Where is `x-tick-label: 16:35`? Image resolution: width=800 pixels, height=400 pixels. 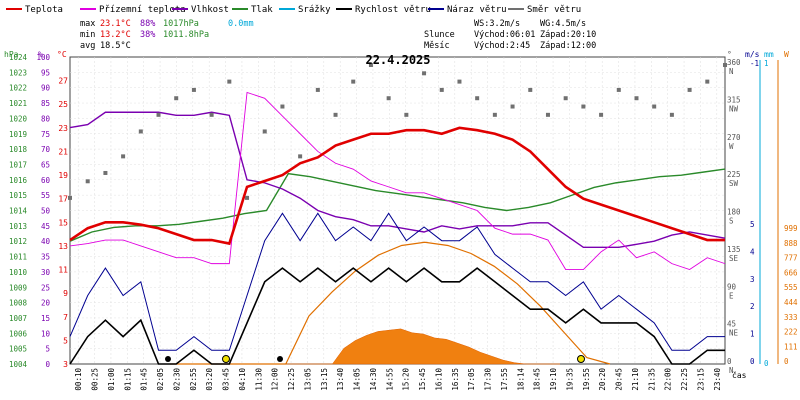
x-tick-label: 16:35 is located at coordinates (455, 379).